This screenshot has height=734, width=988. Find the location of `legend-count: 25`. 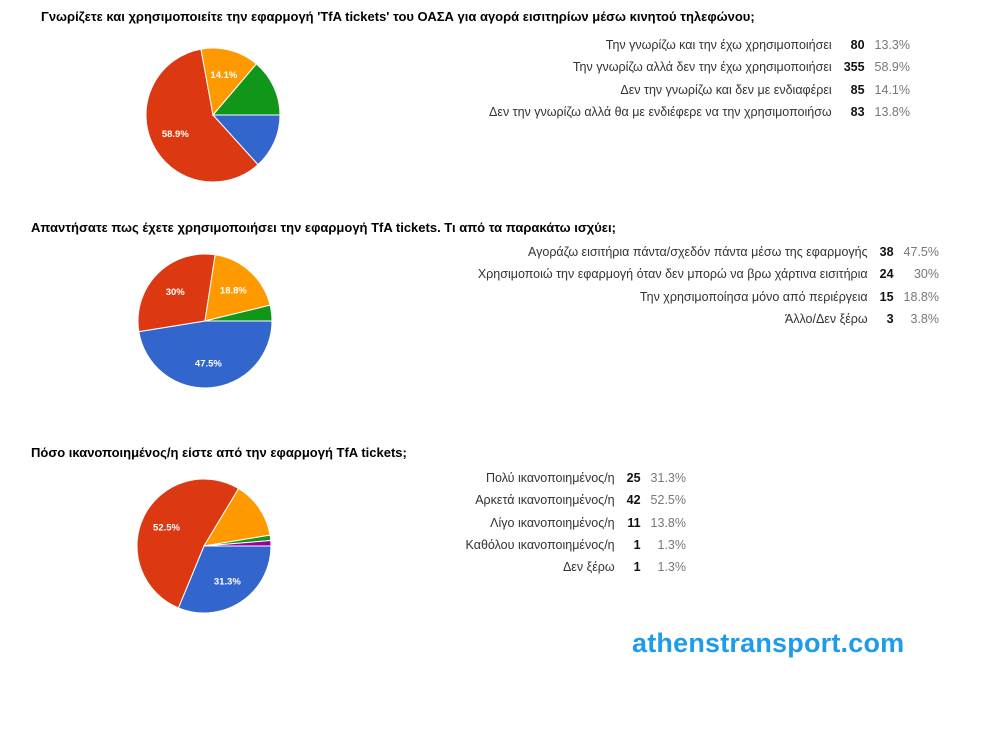

legend-count: 25 is located at coordinates (633, 478).